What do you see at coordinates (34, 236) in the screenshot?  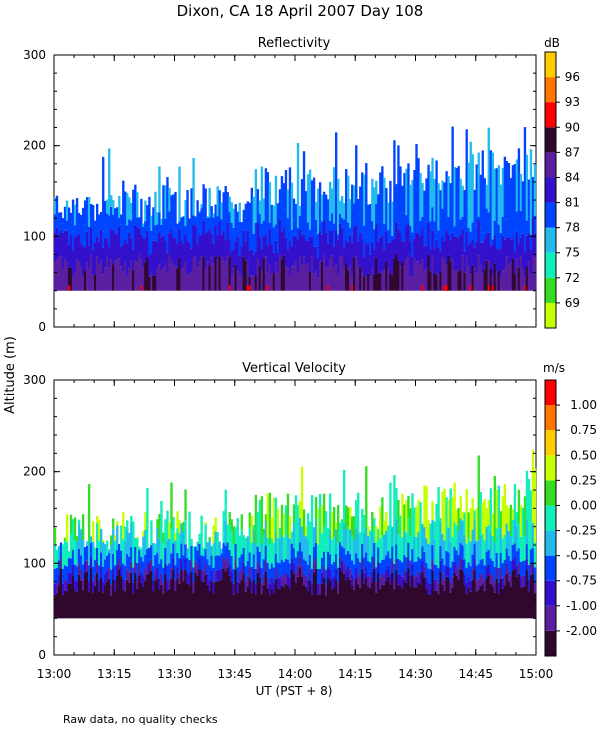 I see `y-tick-label: 100` at bounding box center [34, 236].